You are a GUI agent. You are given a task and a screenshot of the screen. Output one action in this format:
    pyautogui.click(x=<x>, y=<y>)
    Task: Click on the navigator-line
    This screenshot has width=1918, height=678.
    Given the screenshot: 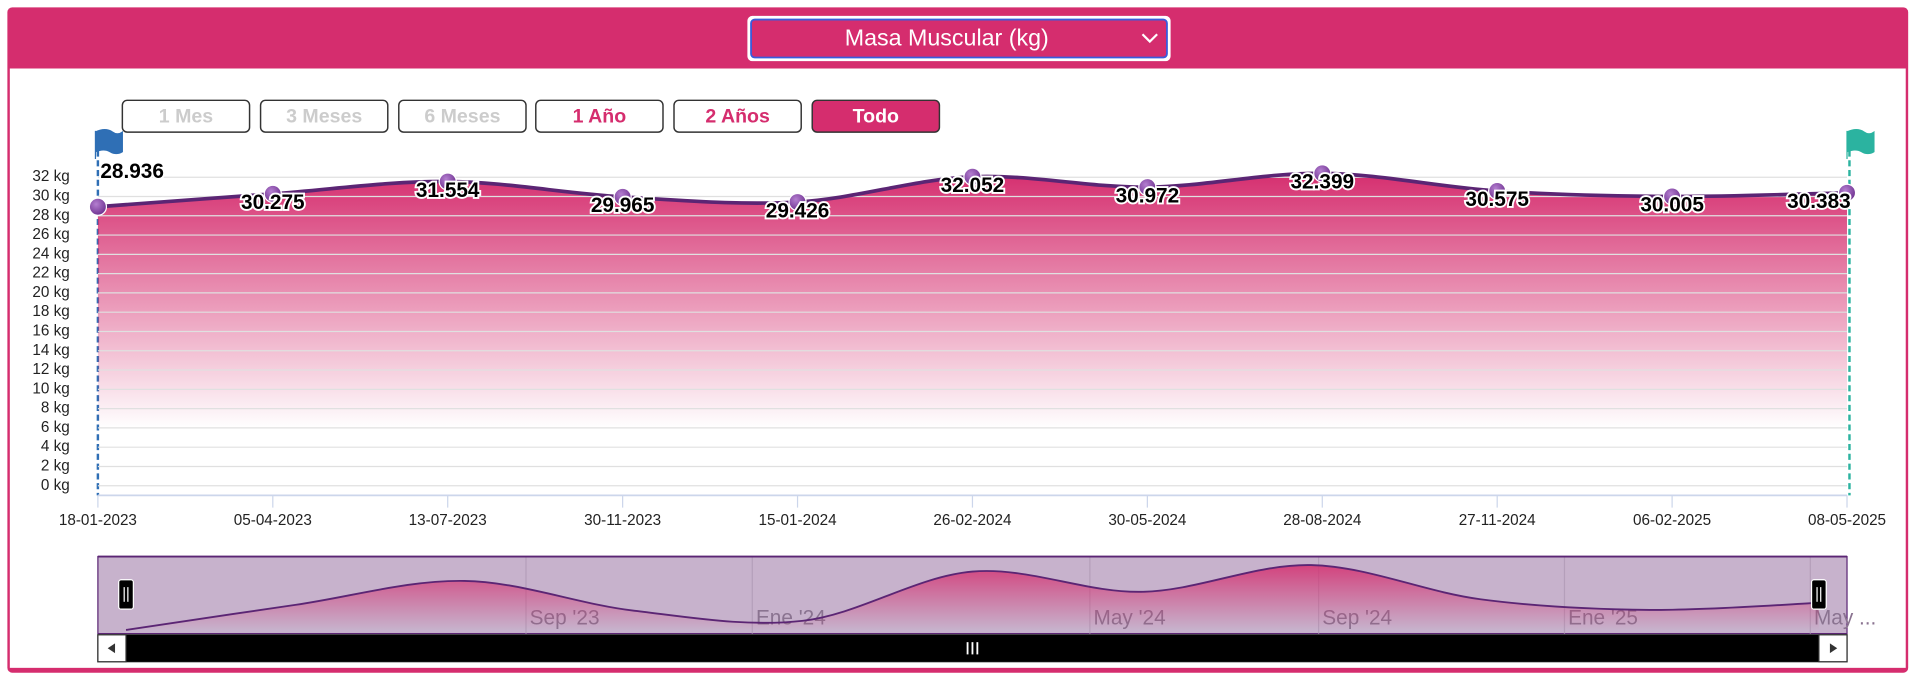 What is the action you would take?
    pyautogui.click(x=972, y=597)
    